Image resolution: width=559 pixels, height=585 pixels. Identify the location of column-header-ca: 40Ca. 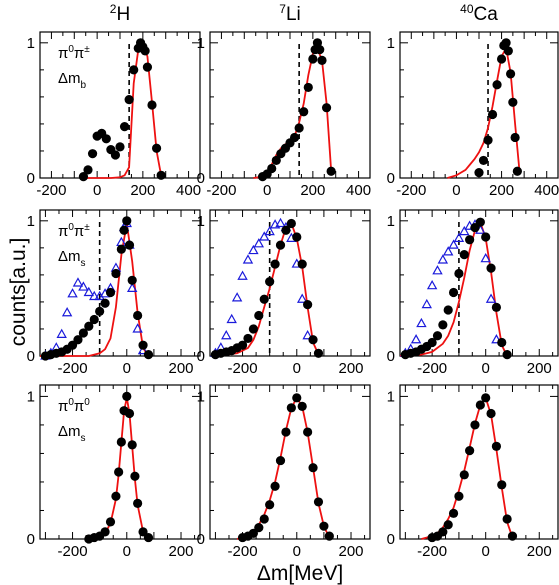
(479, 13).